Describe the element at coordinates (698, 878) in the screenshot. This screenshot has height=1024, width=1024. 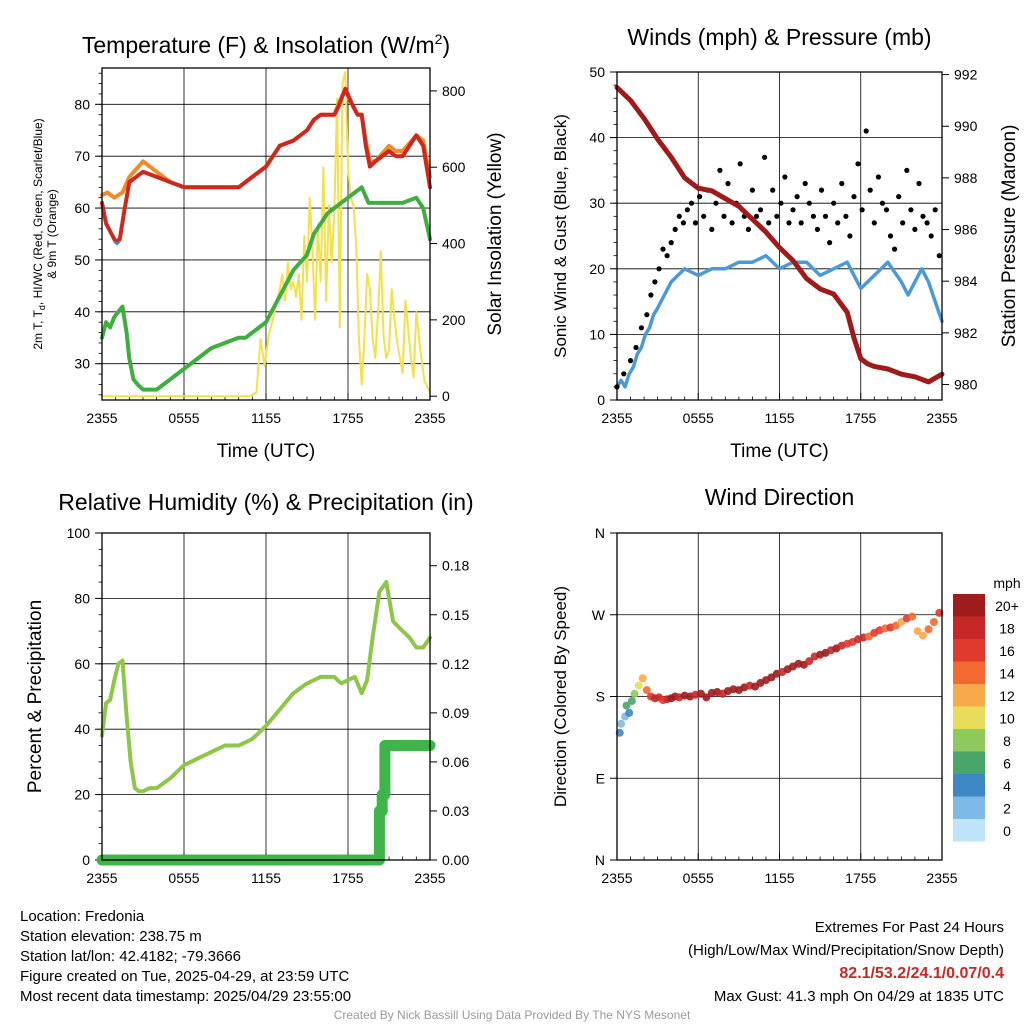
I see `dir-xtick-label: 0555` at that location.